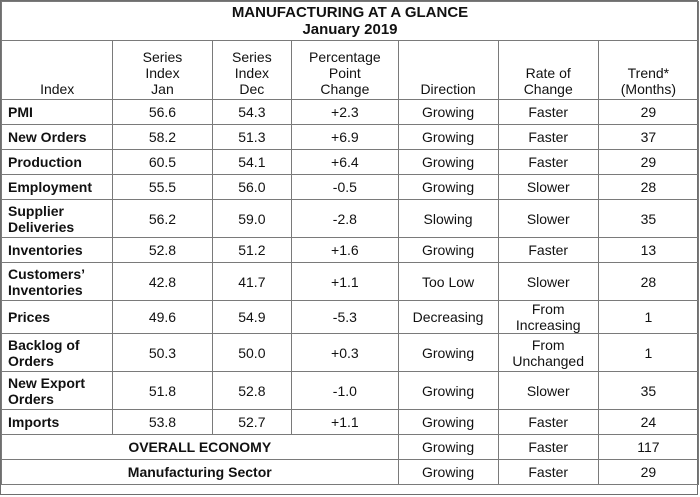 The height and width of the screenshot is (497, 700). I want to click on index-cell-line: Prices, so click(29, 317).